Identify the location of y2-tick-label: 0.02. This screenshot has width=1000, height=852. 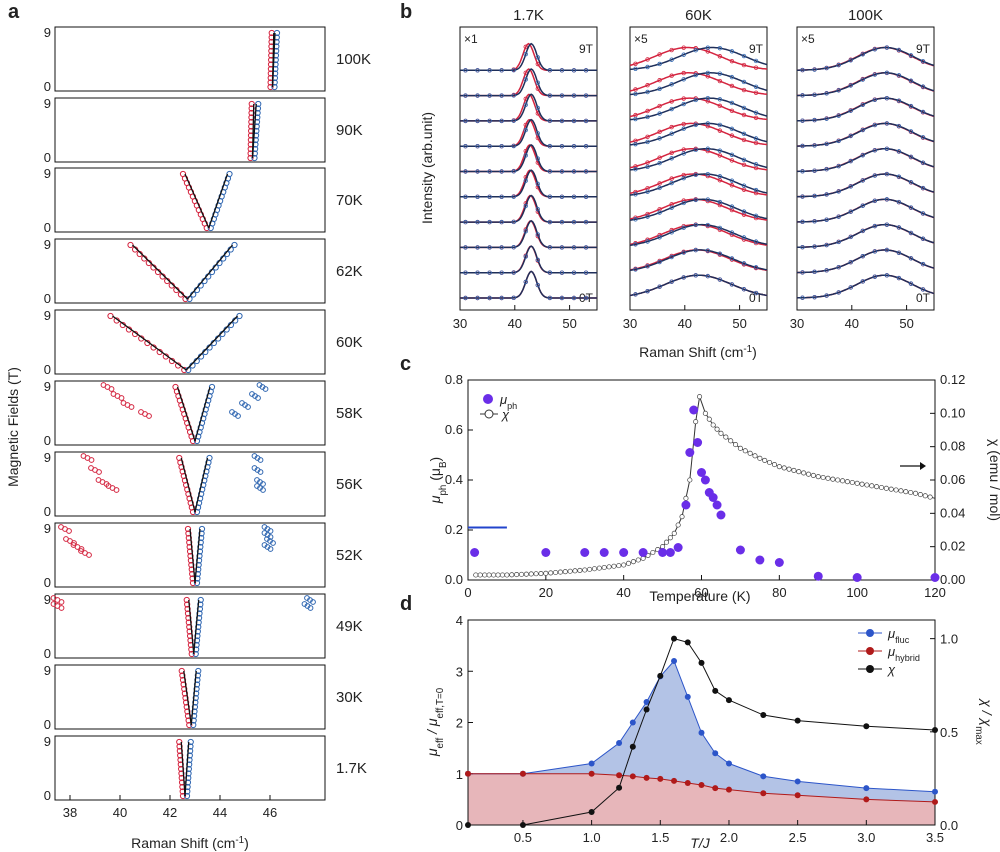
(952, 546).